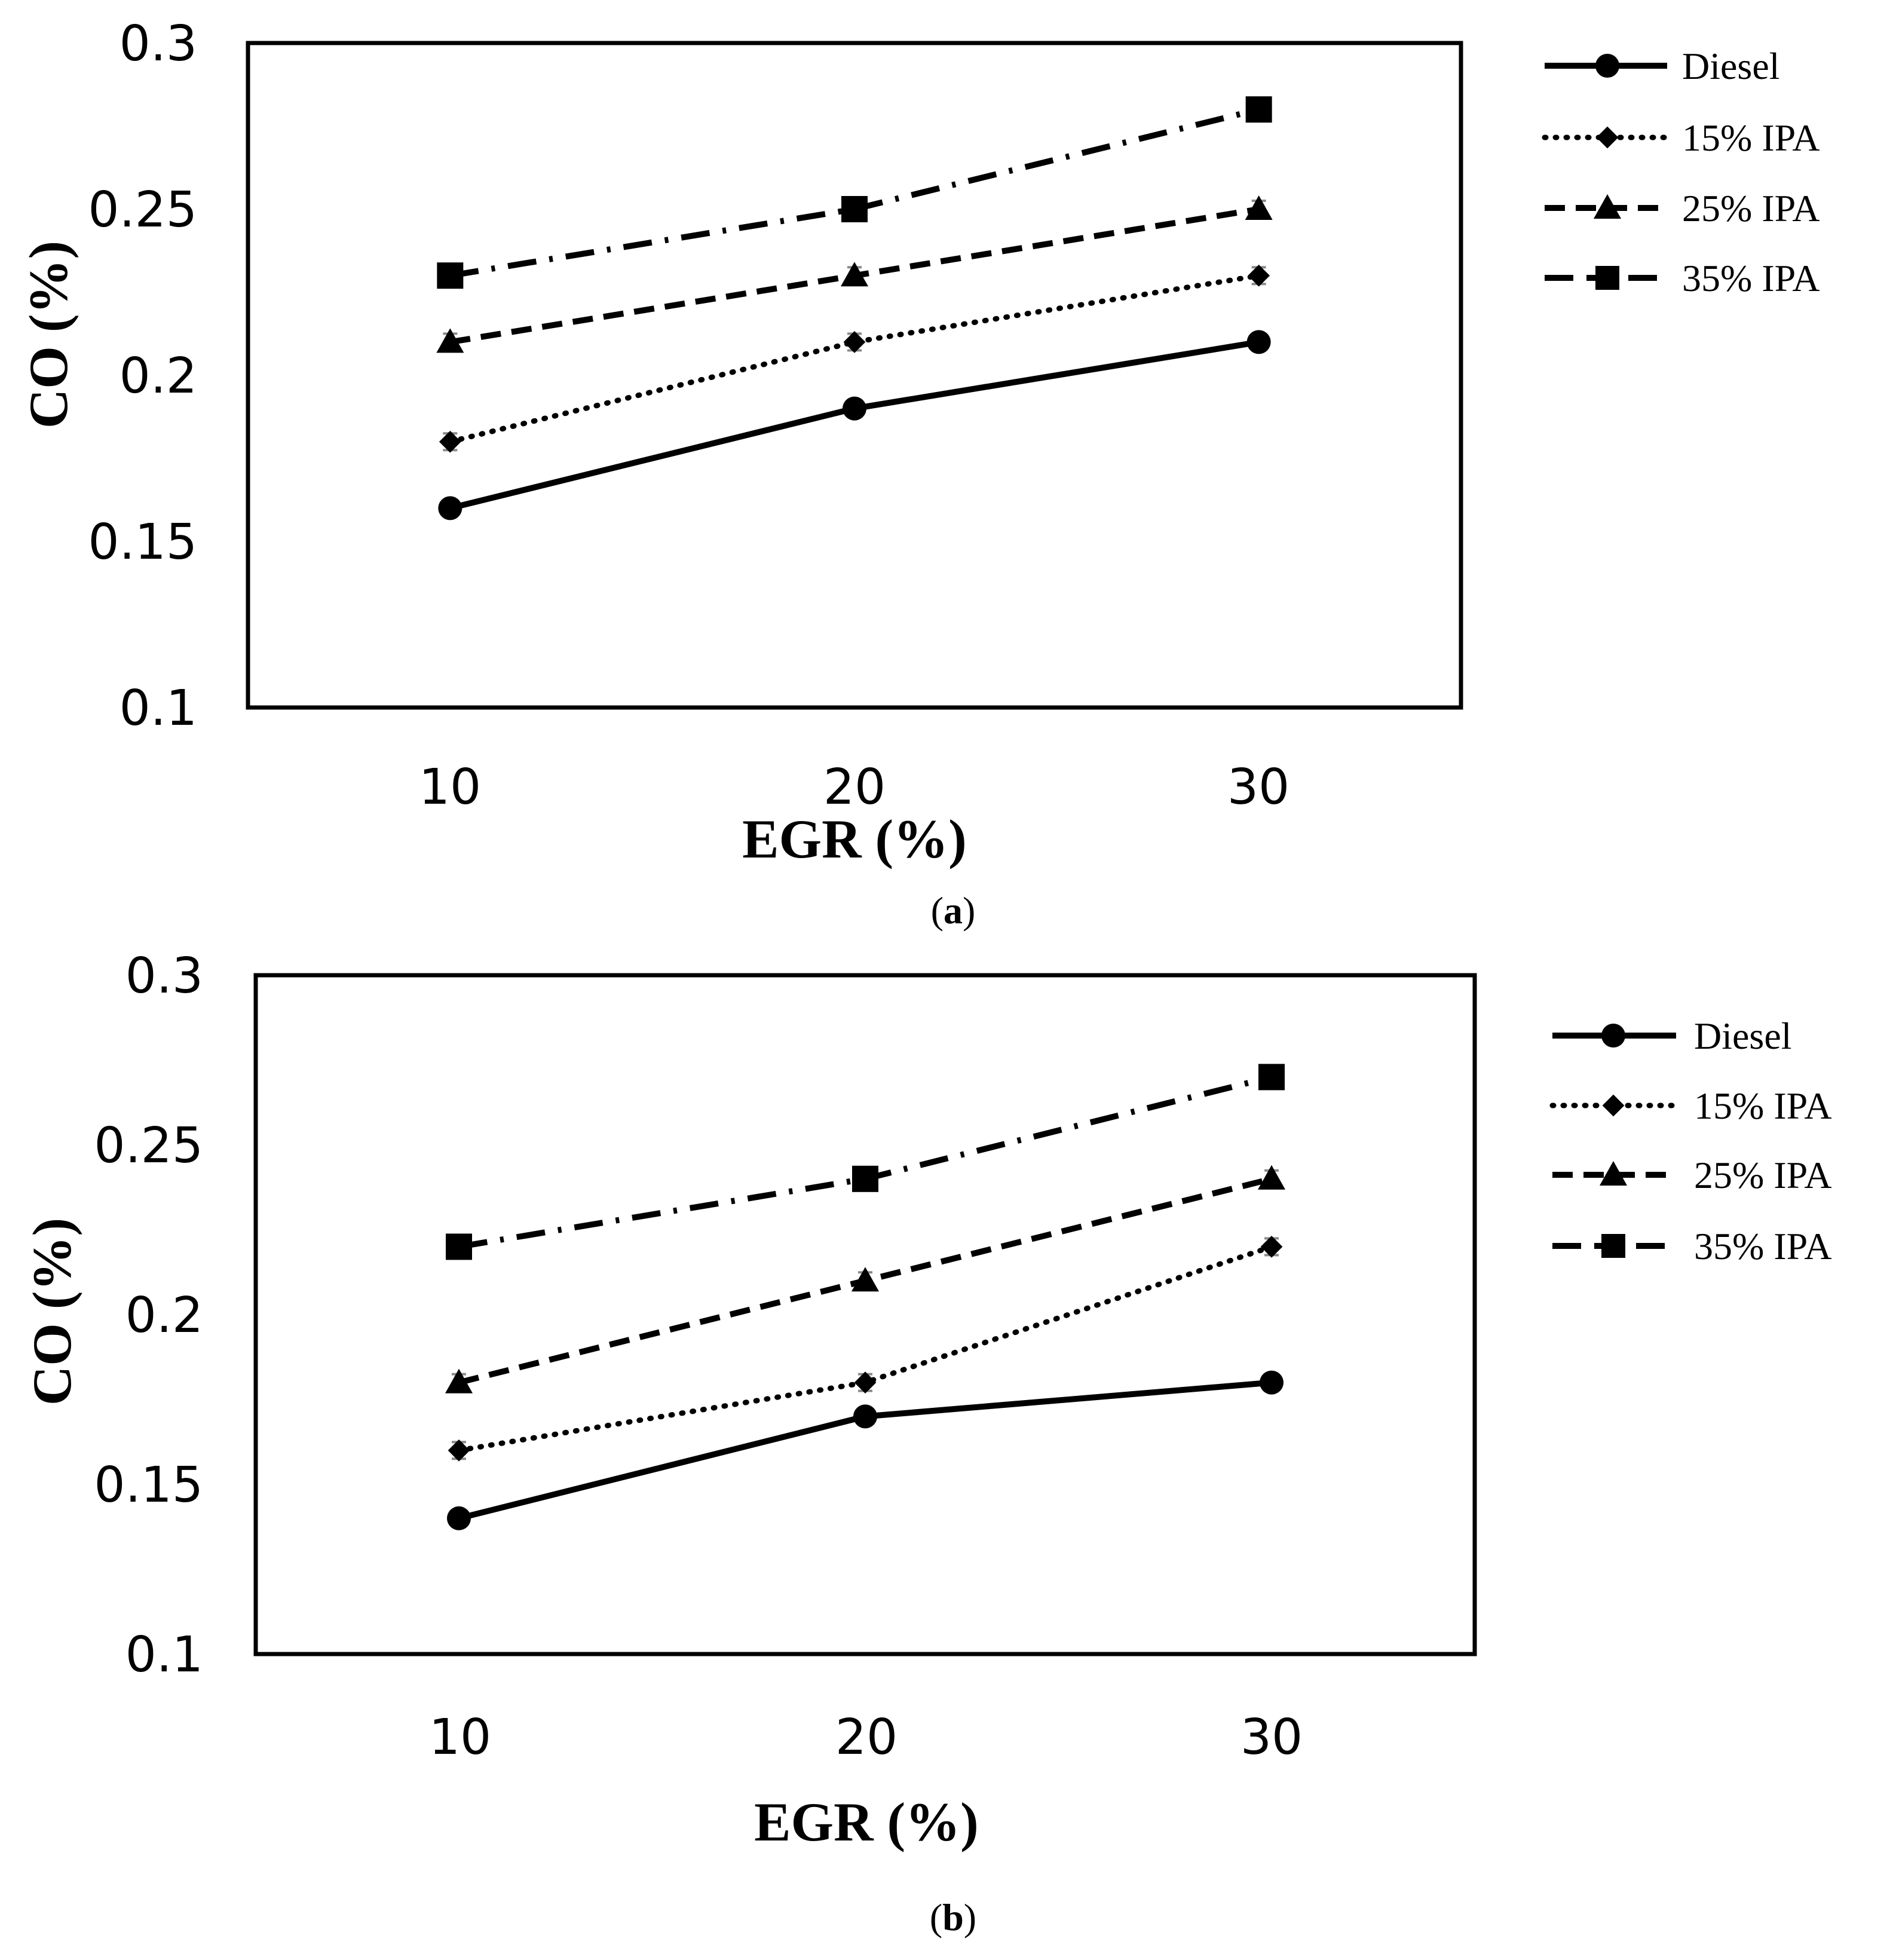  Describe the element at coordinates (953, 1917) in the screenshot. I see `panel-caption: (b)` at that location.